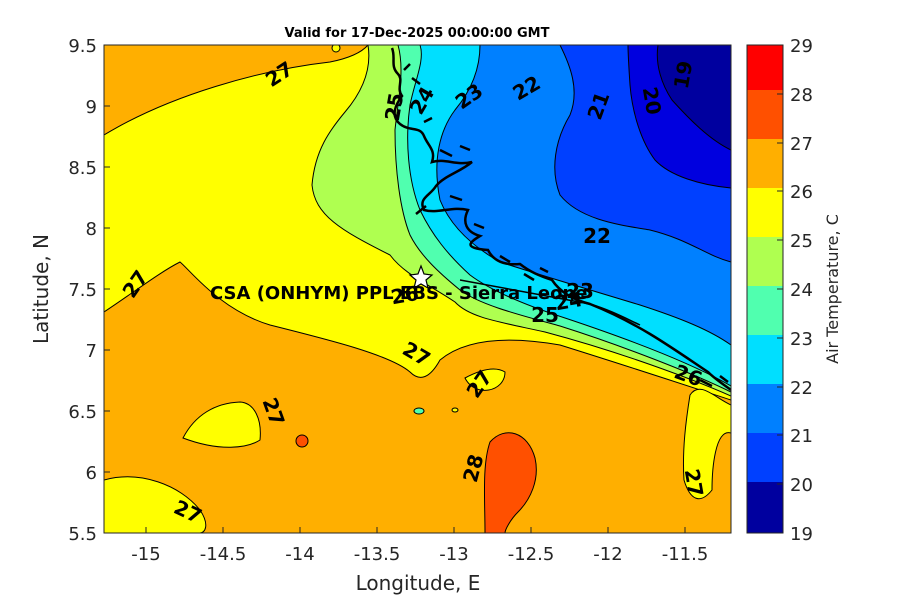 The height and width of the screenshot is (604, 900). Describe the element at coordinates (531, 554) in the screenshot. I see `x-tick-label: -12.5` at that location.